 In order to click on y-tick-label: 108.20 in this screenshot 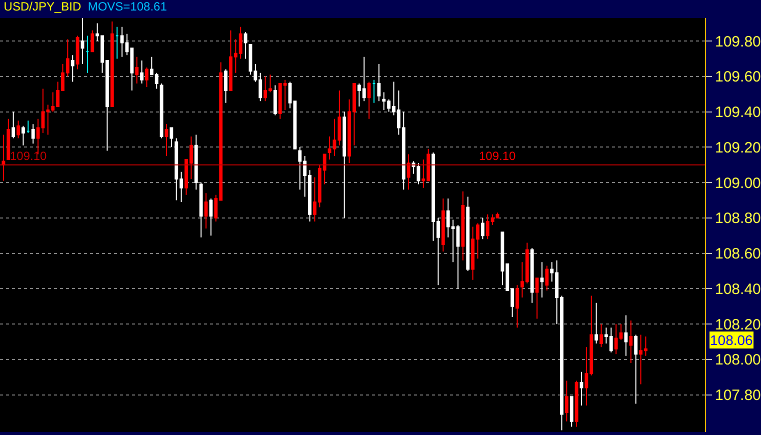, I will do `click(738, 325)`.